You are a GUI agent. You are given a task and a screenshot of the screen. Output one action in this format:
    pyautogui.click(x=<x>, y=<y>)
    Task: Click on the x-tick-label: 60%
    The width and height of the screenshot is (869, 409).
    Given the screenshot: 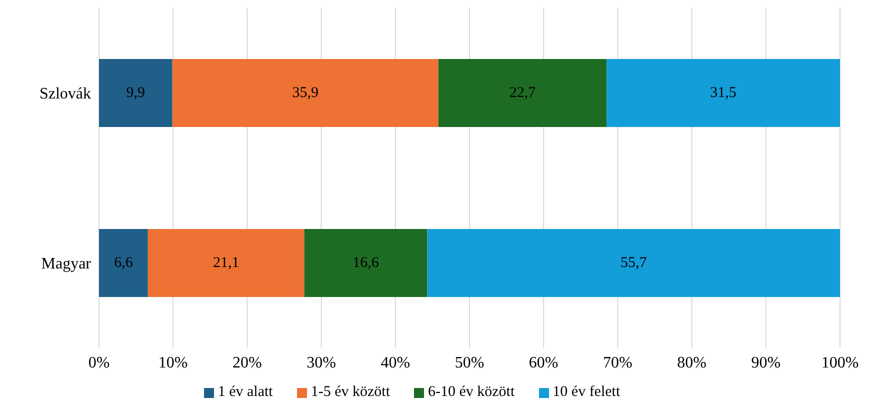 What is the action you would take?
    pyautogui.click(x=543, y=363)
    